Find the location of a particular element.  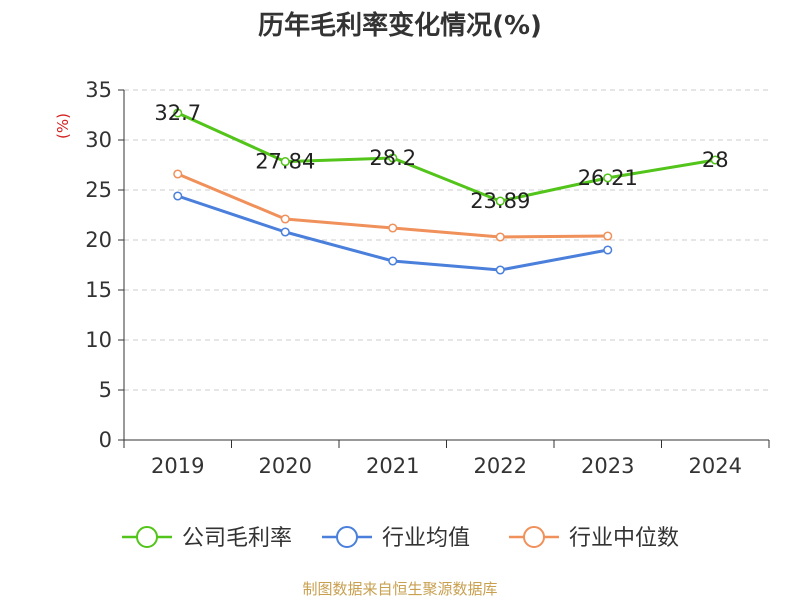

y-tick-label: 0 is located at coordinates (105, 440).